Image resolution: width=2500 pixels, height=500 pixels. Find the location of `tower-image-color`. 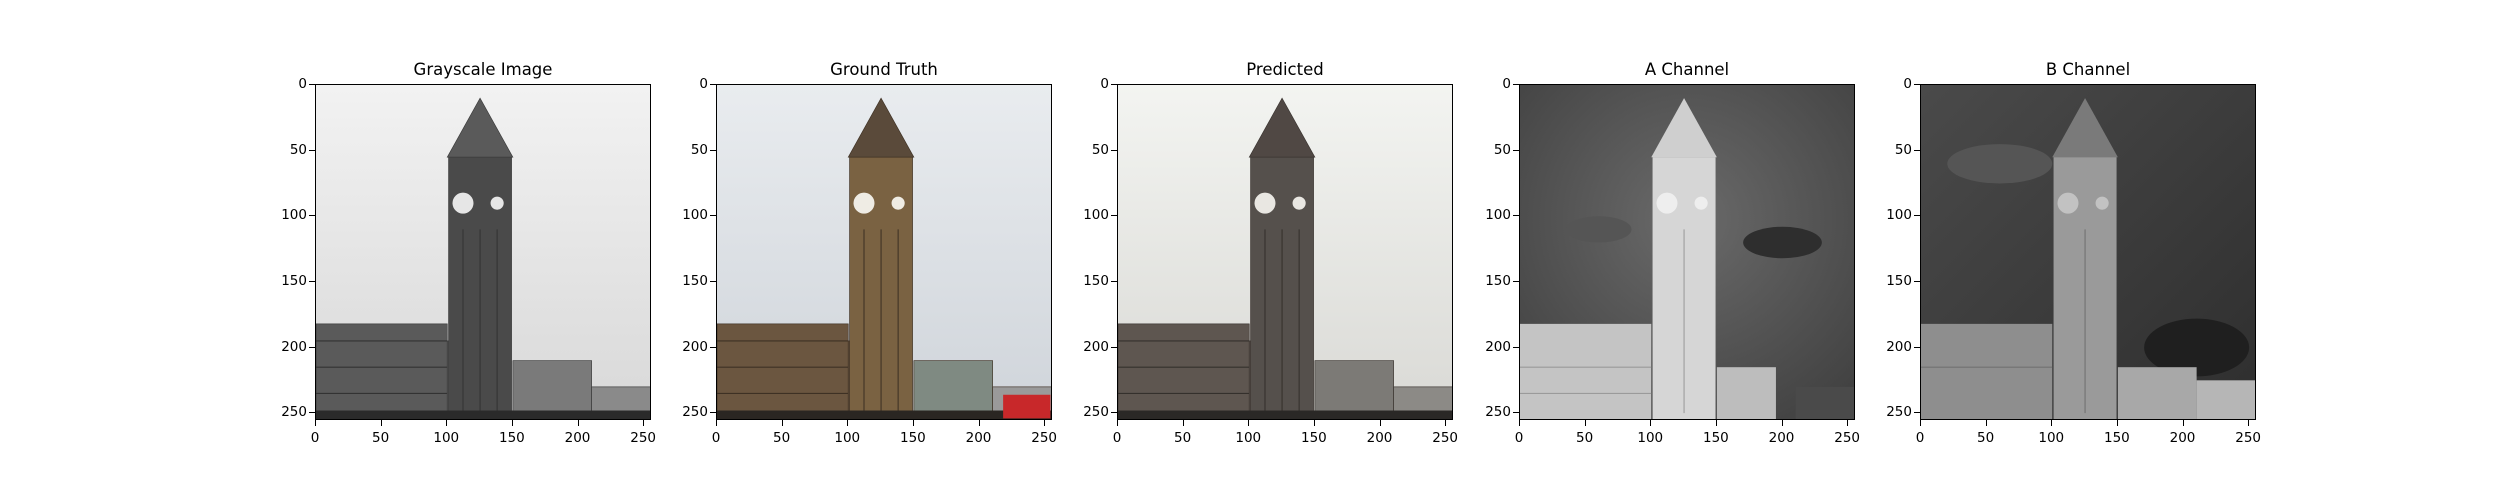

tower-image-color is located at coordinates (884, 252).